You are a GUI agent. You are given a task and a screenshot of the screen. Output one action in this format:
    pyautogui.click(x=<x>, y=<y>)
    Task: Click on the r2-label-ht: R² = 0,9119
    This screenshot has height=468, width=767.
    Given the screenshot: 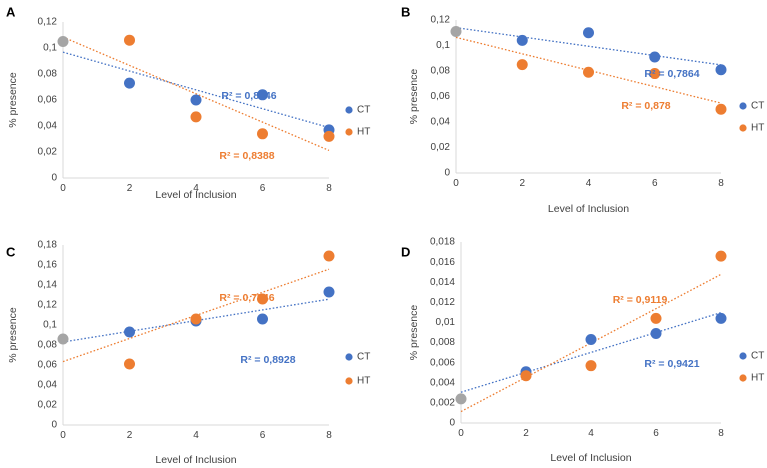 What is the action you would take?
    pyautogui.click(x=640, y=300)
    